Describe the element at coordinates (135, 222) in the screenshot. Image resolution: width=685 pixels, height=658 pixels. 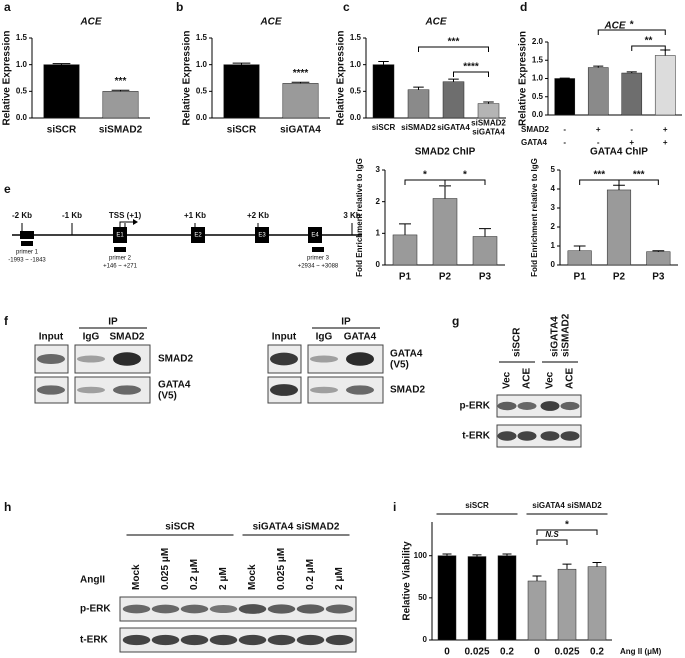
I see `tss-head` at that location.